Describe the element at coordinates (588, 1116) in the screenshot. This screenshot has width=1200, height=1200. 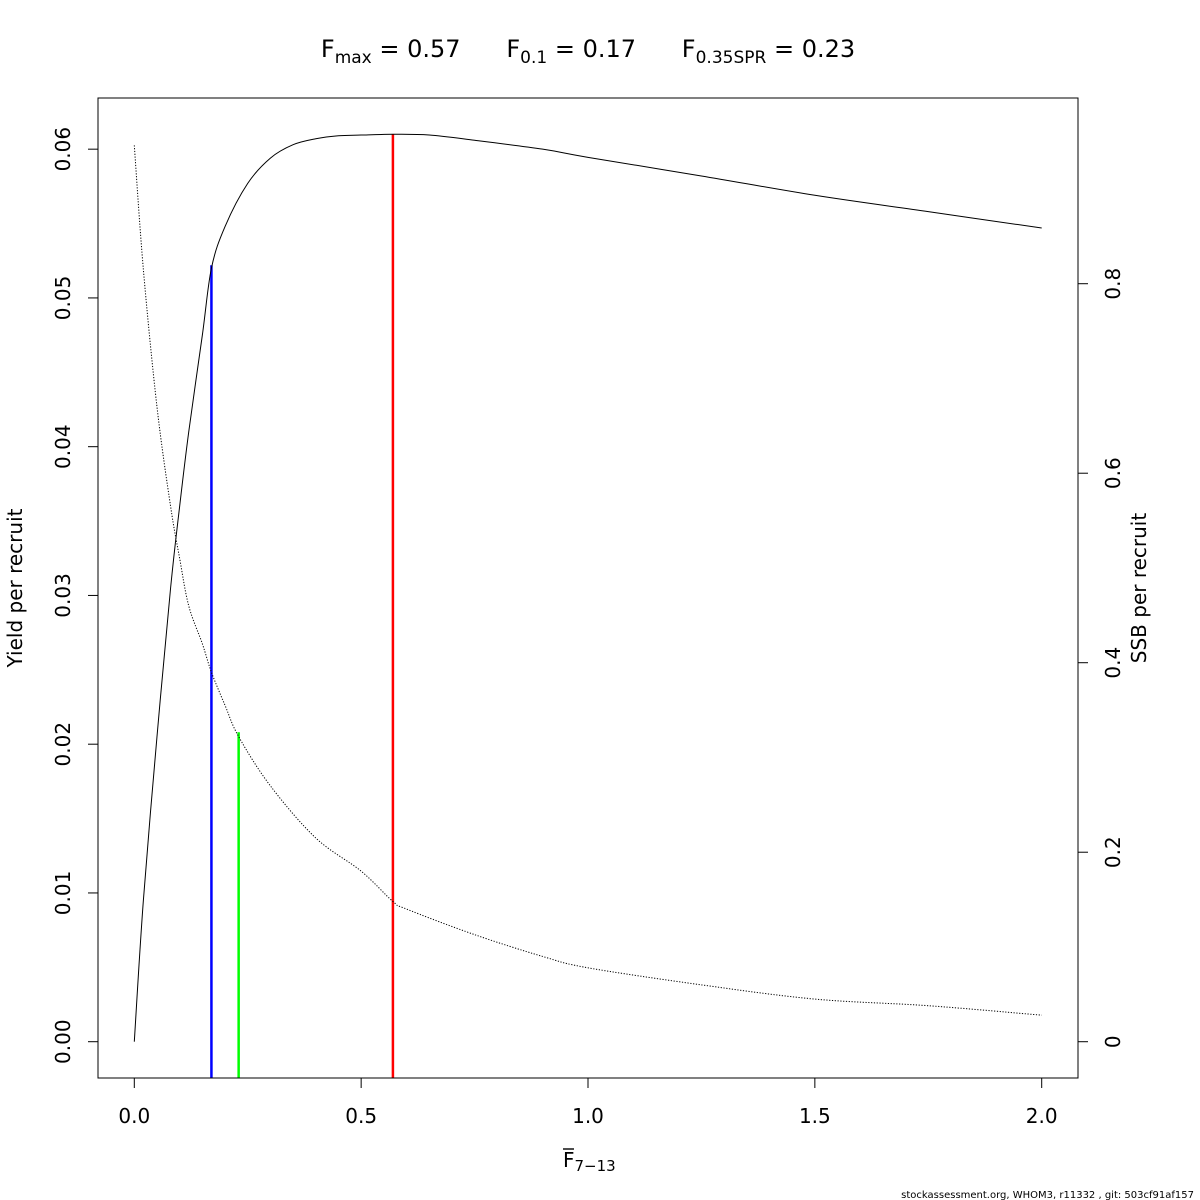
I see `x-tick-label: 1.0` at that location.